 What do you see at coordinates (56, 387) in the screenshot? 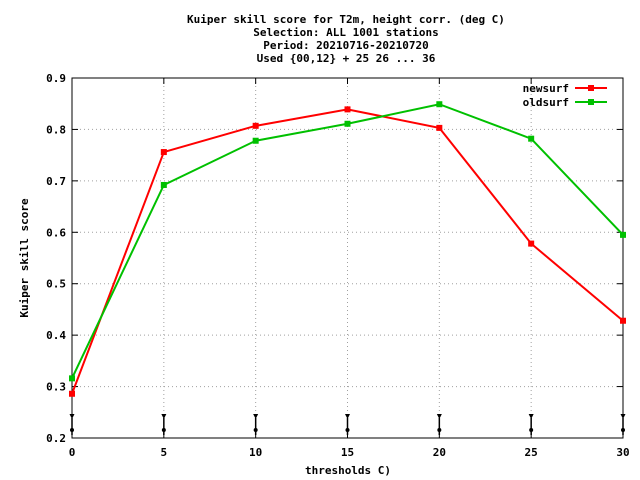
I see `y-tick-label: 0.3` at bounding box center [56, 387].